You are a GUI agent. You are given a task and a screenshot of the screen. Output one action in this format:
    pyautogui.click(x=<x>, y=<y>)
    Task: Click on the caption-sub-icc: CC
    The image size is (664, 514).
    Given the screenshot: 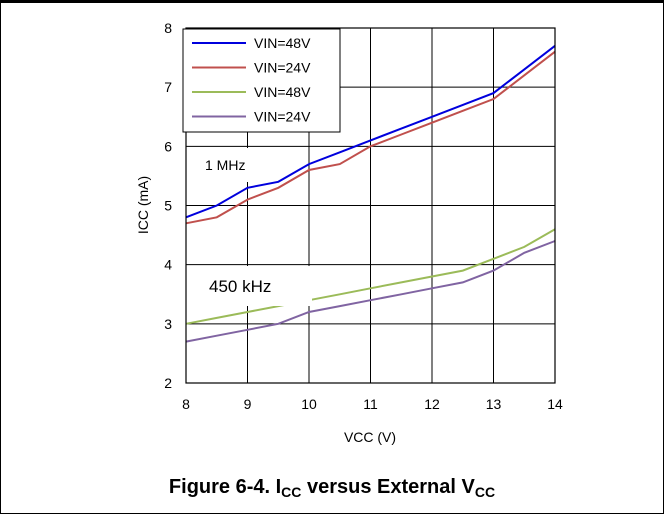 What is the action you would take?
    pyautogui.click(x=291, y=492)
    